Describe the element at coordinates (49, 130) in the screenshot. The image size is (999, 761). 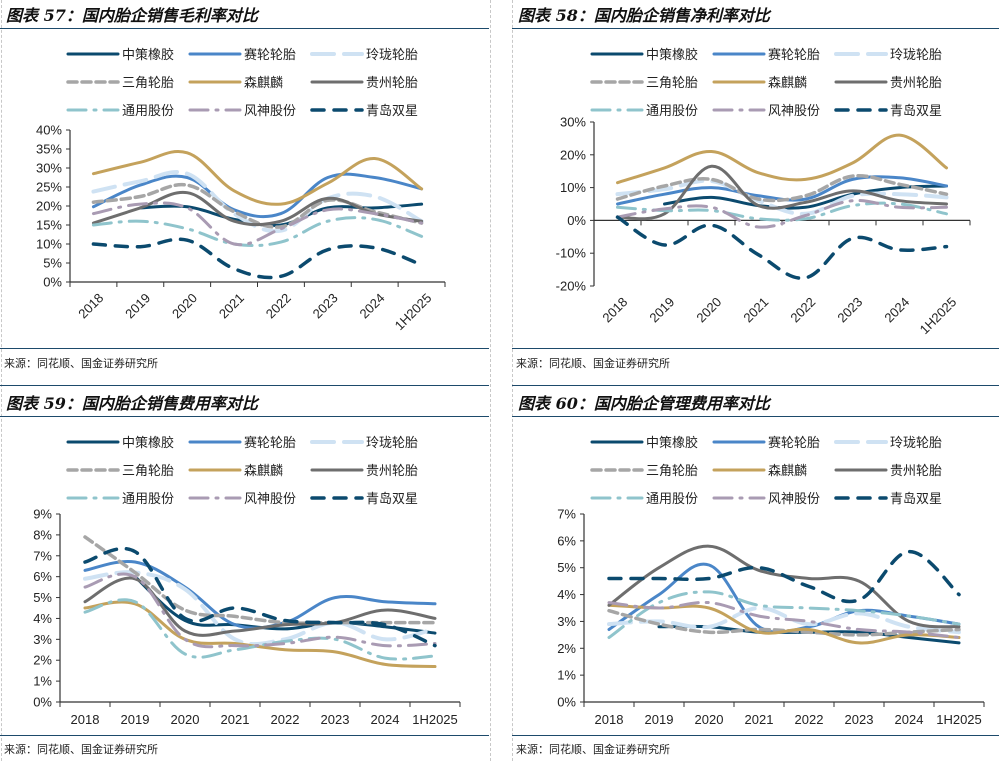
I see `y-tick-label: 40%` at that location.